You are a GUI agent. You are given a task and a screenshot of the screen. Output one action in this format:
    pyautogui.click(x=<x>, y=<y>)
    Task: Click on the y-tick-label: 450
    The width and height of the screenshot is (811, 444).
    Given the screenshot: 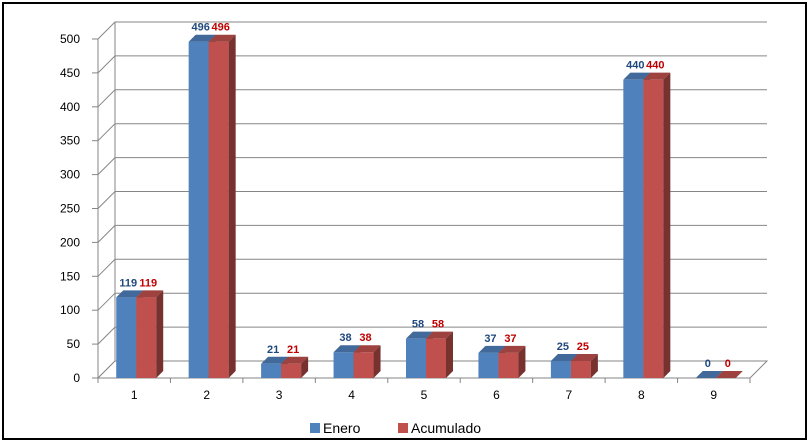 What is the action you would take?
    pyautogui.click(x=70, y=73)
    